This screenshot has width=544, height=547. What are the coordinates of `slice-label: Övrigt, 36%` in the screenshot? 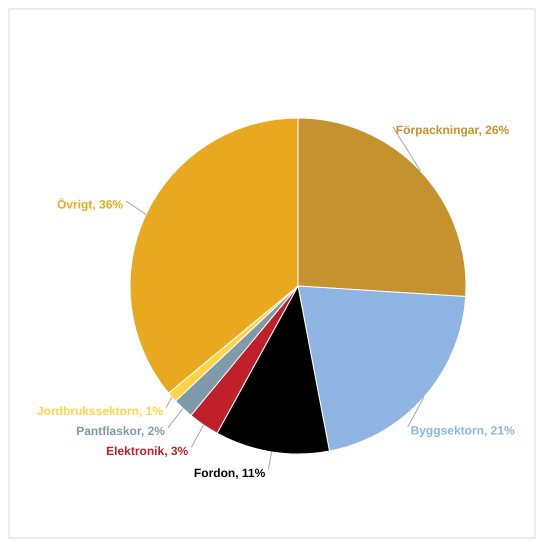 It's located at (90, 204).